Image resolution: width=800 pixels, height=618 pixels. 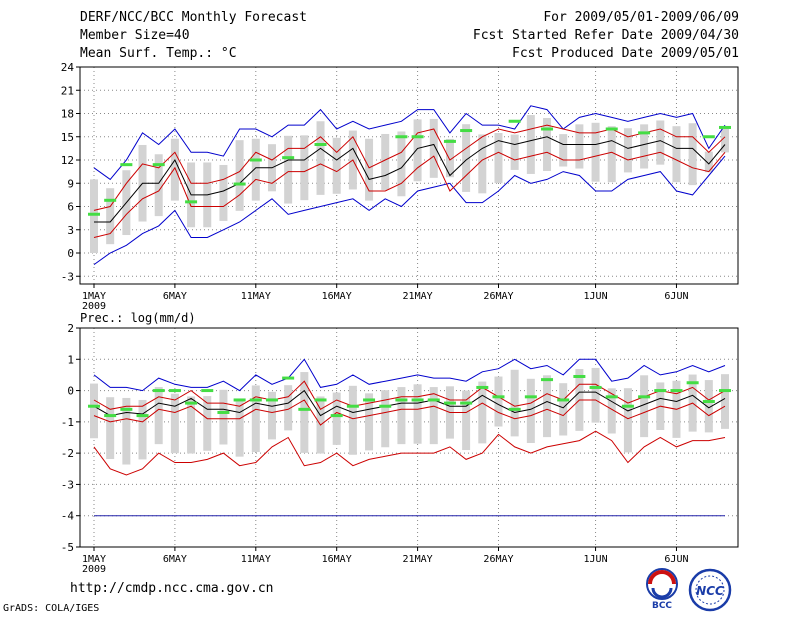 What do you see at coordinates (67, 114) in the screenshot?
I see `y-tick-label: 18` at bounding box center [67, 114].